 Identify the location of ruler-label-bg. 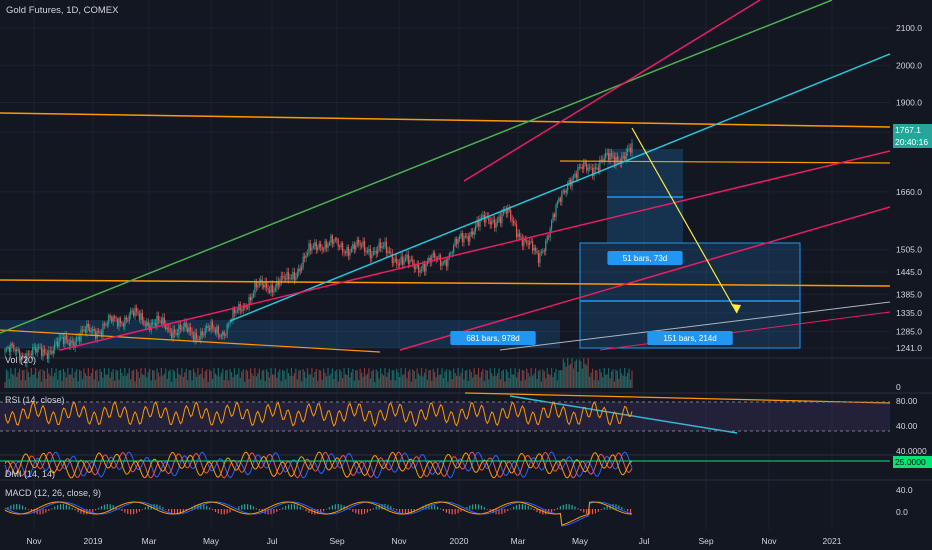
(690, 338).